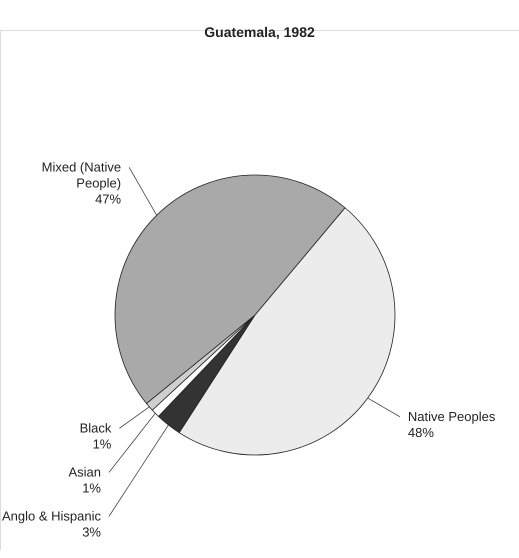 The image size is (519, 558). I want to click on data-label: 3%, so click(92, 532).